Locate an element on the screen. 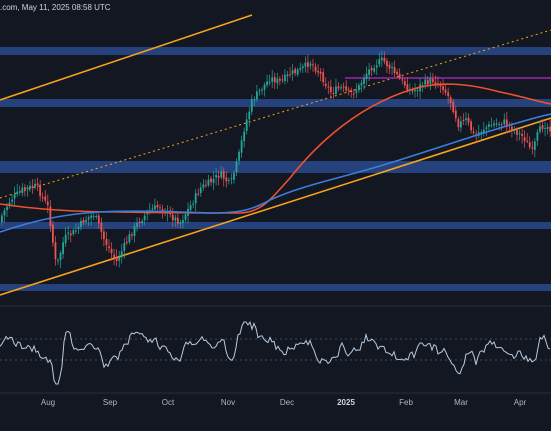  time-axis-label: Mar is located at coordinates (461, 402).